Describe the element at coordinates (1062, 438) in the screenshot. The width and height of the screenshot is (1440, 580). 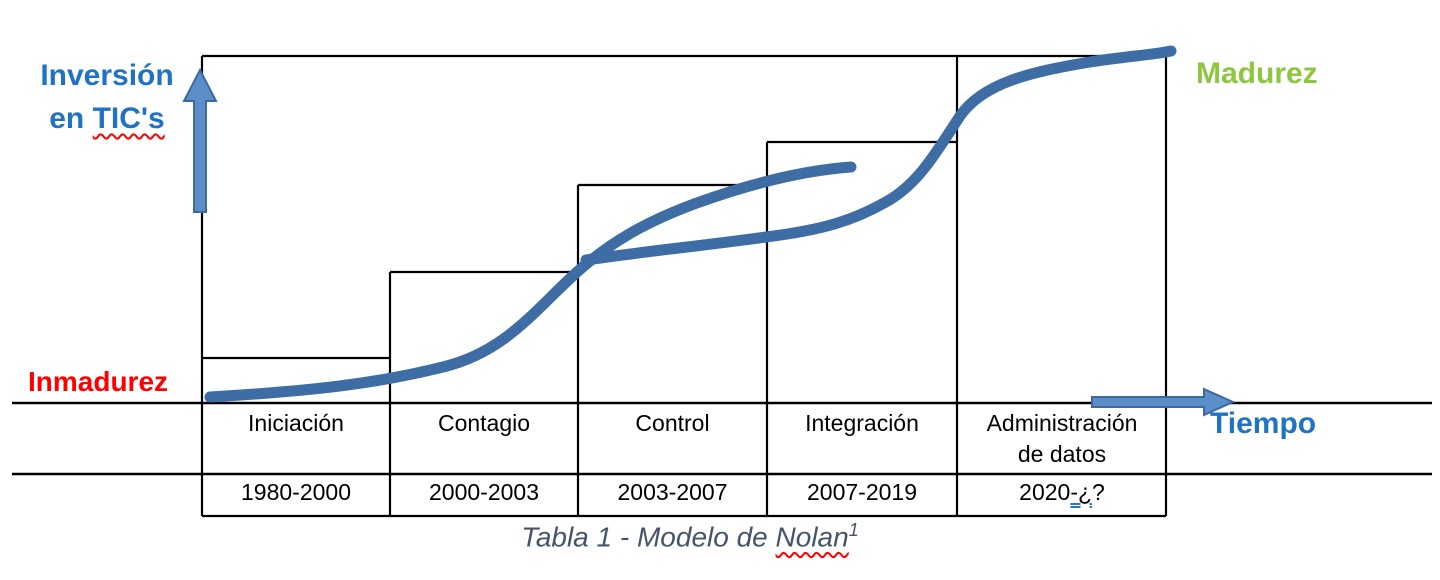
I see `stage-cell-administracion: Administración de datos` at that location.